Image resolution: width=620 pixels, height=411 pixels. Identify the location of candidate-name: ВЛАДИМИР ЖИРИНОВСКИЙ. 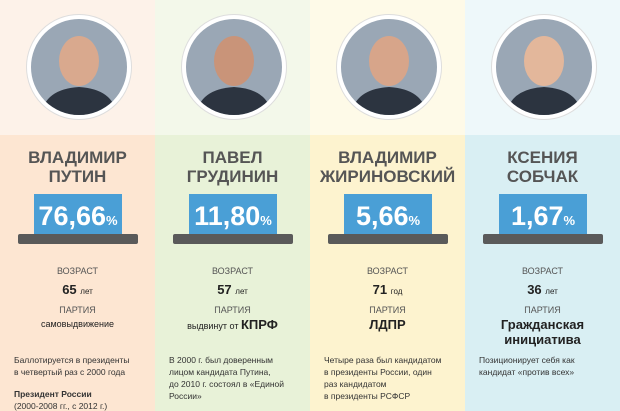
(387, 167).